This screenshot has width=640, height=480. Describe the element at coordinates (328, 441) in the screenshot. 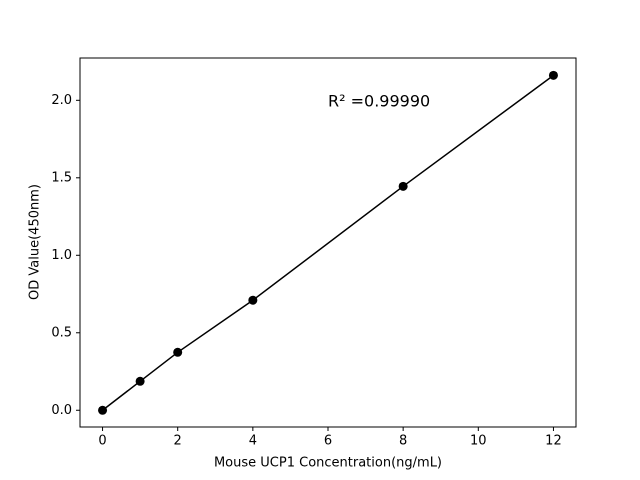

I see `x-tick-label: 6` at that location.